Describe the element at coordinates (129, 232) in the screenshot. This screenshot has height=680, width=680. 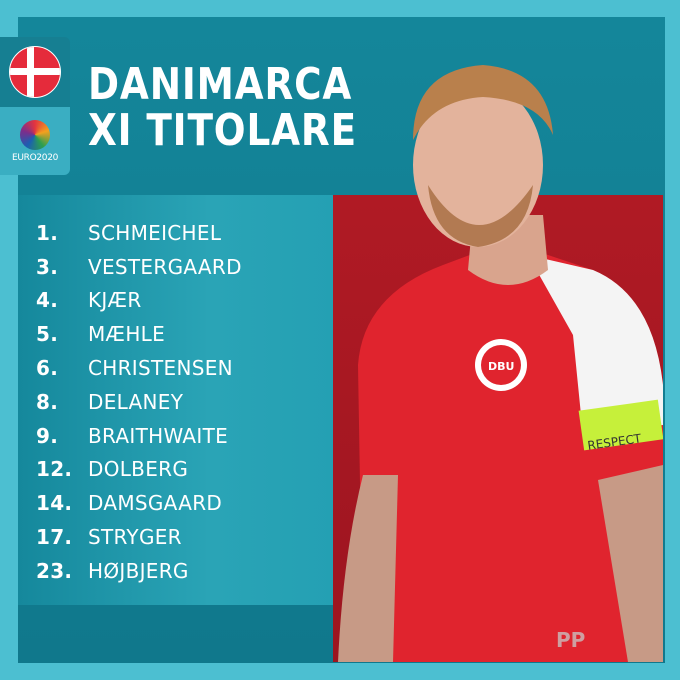
I see `list-item: 1. SCHMEICHEL` at that location.